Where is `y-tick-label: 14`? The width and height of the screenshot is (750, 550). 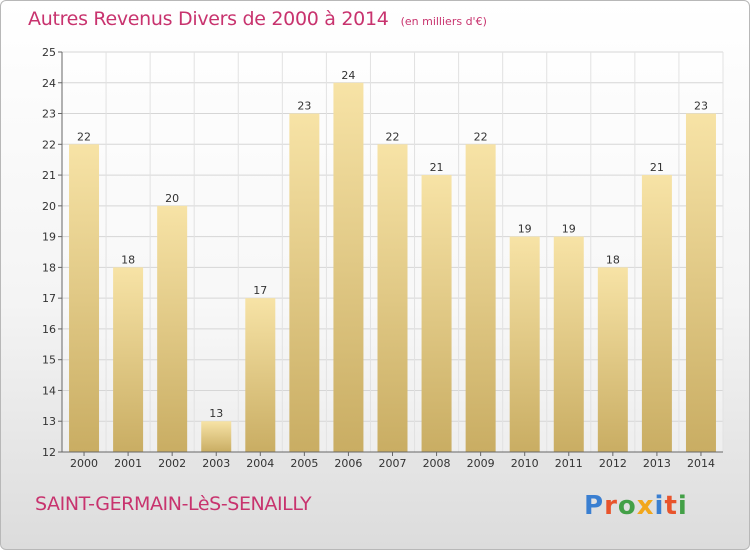 y-tick-label: 14 is located at coordinates (49, 390).